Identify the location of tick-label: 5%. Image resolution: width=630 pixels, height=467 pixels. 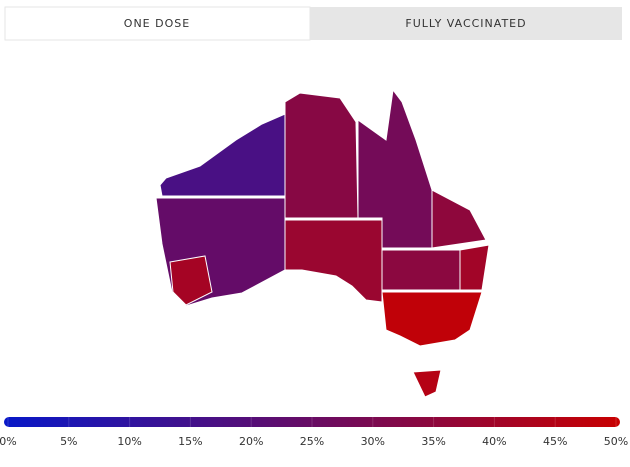
(68, 441).